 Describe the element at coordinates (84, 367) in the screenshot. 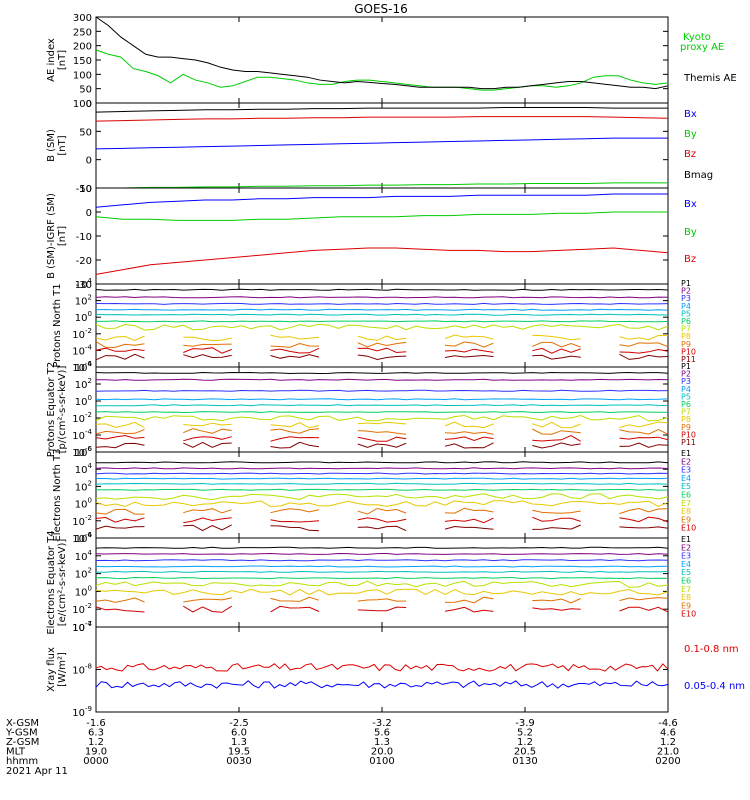

I see `y-tick-label: 104` at that location.